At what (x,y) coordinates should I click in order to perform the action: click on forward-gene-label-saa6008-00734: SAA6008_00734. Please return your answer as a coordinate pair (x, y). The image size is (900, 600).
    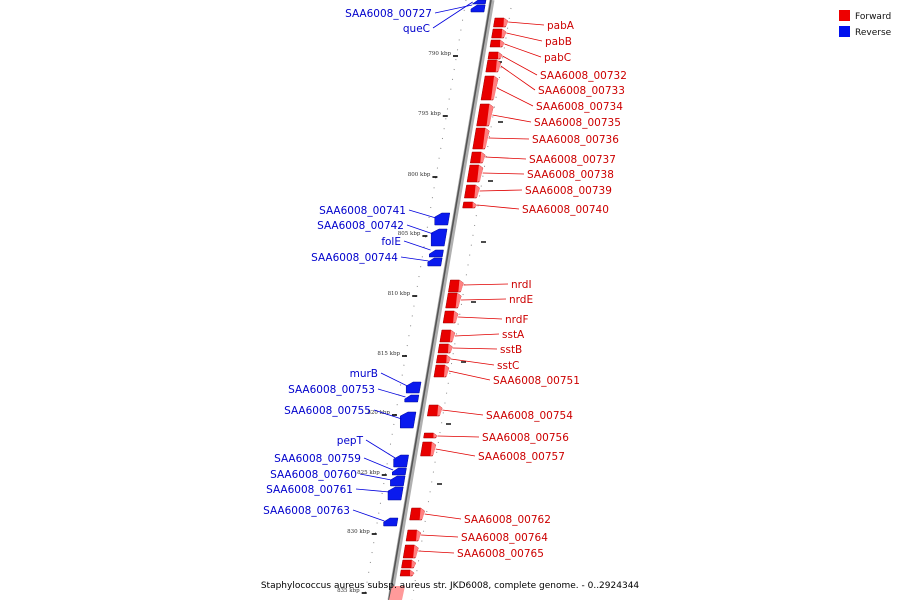
    Looking at the image, I should click on (579, 107).